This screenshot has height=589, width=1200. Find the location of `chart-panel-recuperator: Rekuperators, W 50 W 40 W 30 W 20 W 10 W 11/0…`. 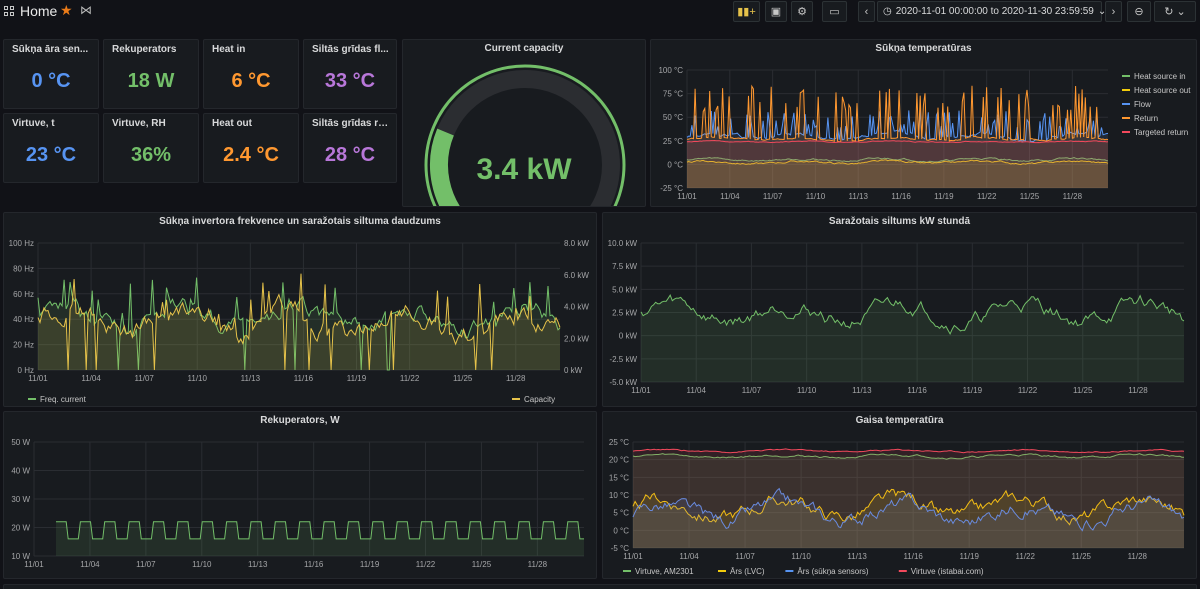

chart-panel-recuperator: Rekuperators, W 50 W 40 W 30 W 20 W 10 W 11/0… is located at coordinates (300, 495).